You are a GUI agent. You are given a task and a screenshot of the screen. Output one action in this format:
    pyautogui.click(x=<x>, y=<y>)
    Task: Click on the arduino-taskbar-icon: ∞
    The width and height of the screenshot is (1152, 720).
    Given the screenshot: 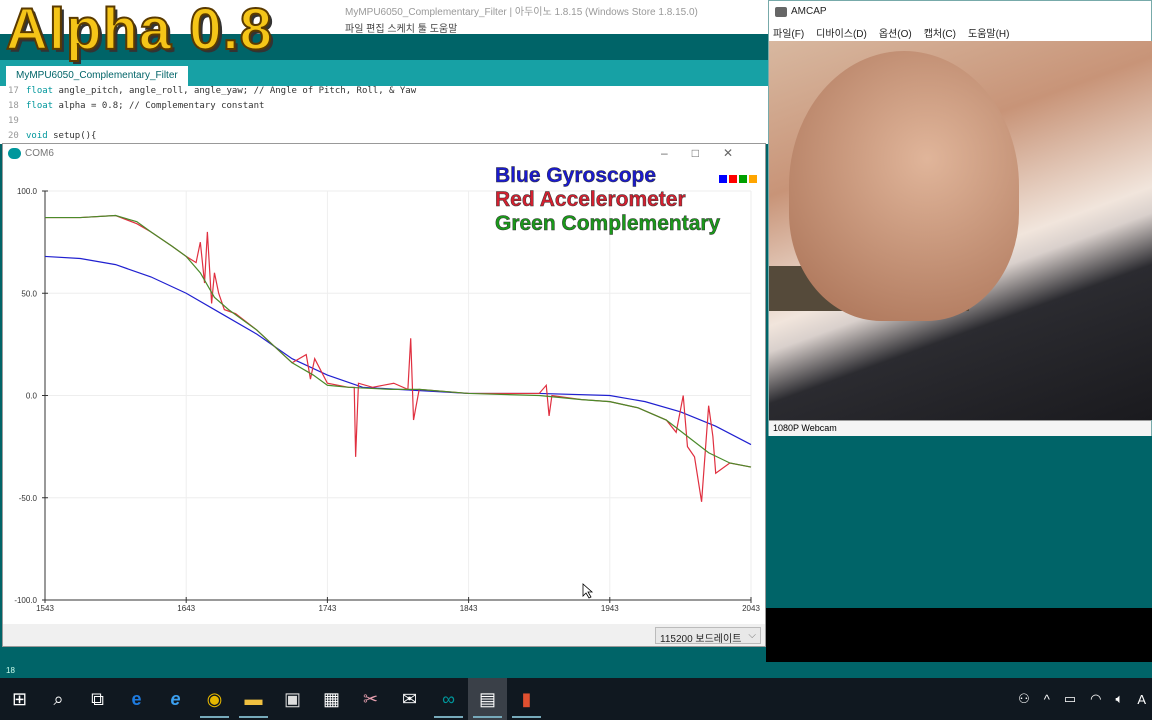 What is the action you would take?
    pyautogui.click(x=448, y=699)
    